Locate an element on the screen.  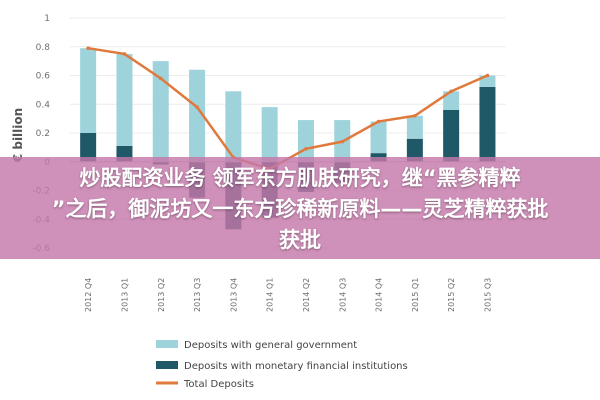
x-tick-label: 2015 Q3 is located at coordinates (487, 295).